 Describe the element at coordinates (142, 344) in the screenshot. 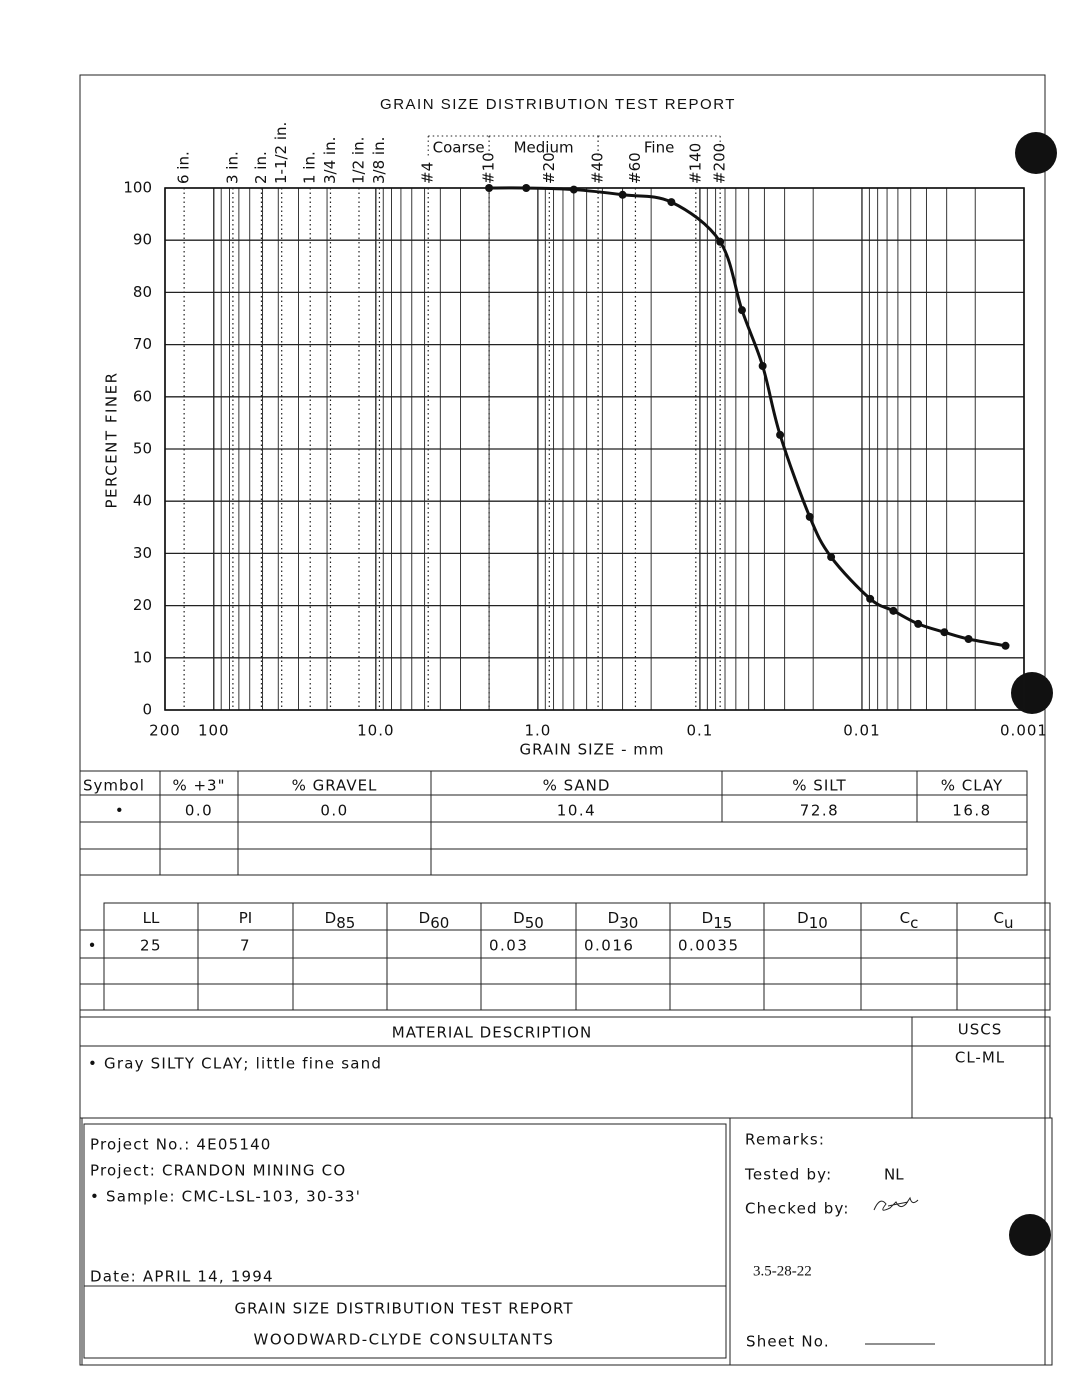

I see `y-tick-label: 70` at that location.